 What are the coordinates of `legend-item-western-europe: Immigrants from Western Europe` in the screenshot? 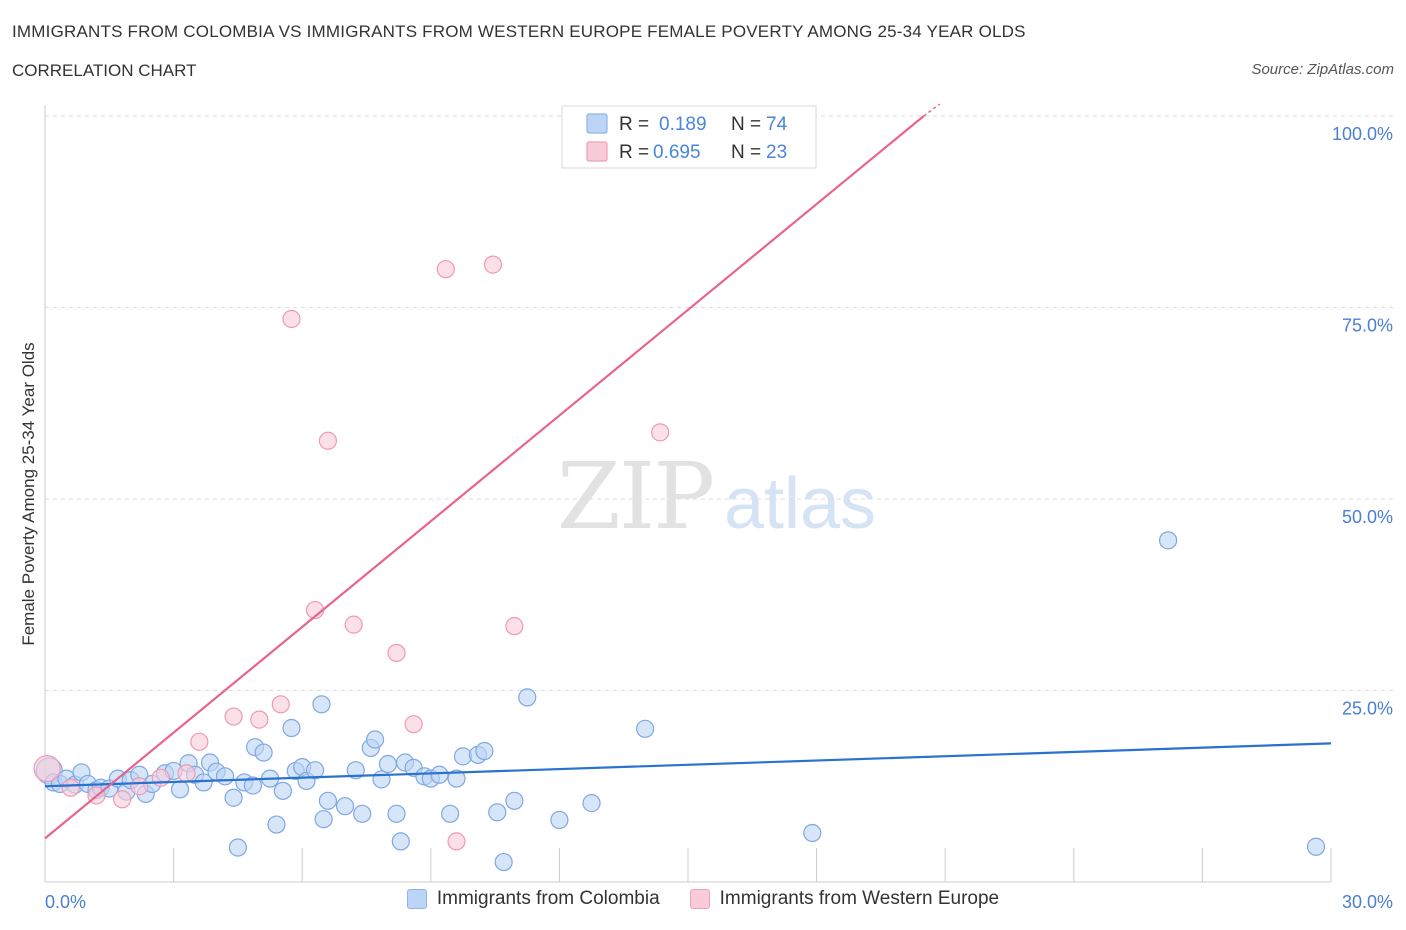 It's located at (844, 899).